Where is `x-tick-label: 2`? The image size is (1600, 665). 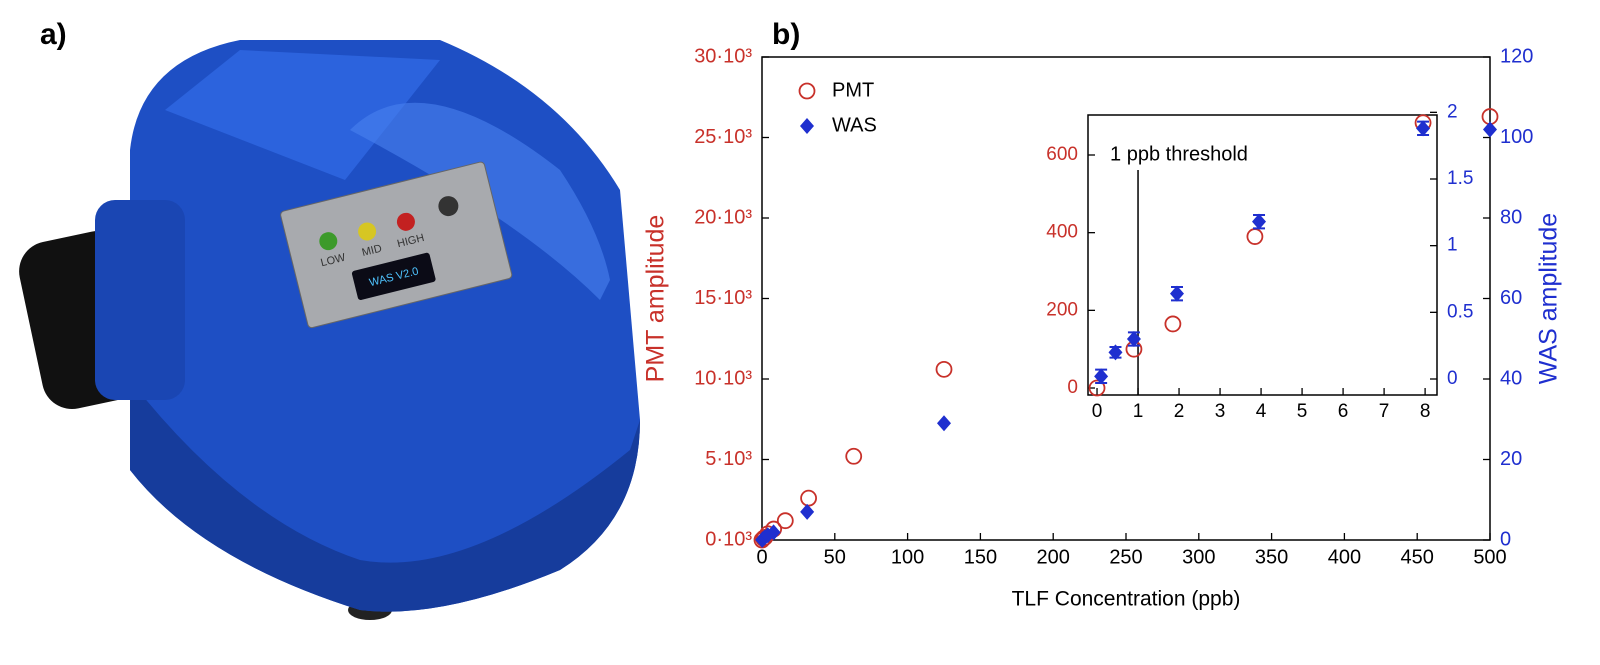
x-tick-label: 2 is located at coordinates (1179, 411).